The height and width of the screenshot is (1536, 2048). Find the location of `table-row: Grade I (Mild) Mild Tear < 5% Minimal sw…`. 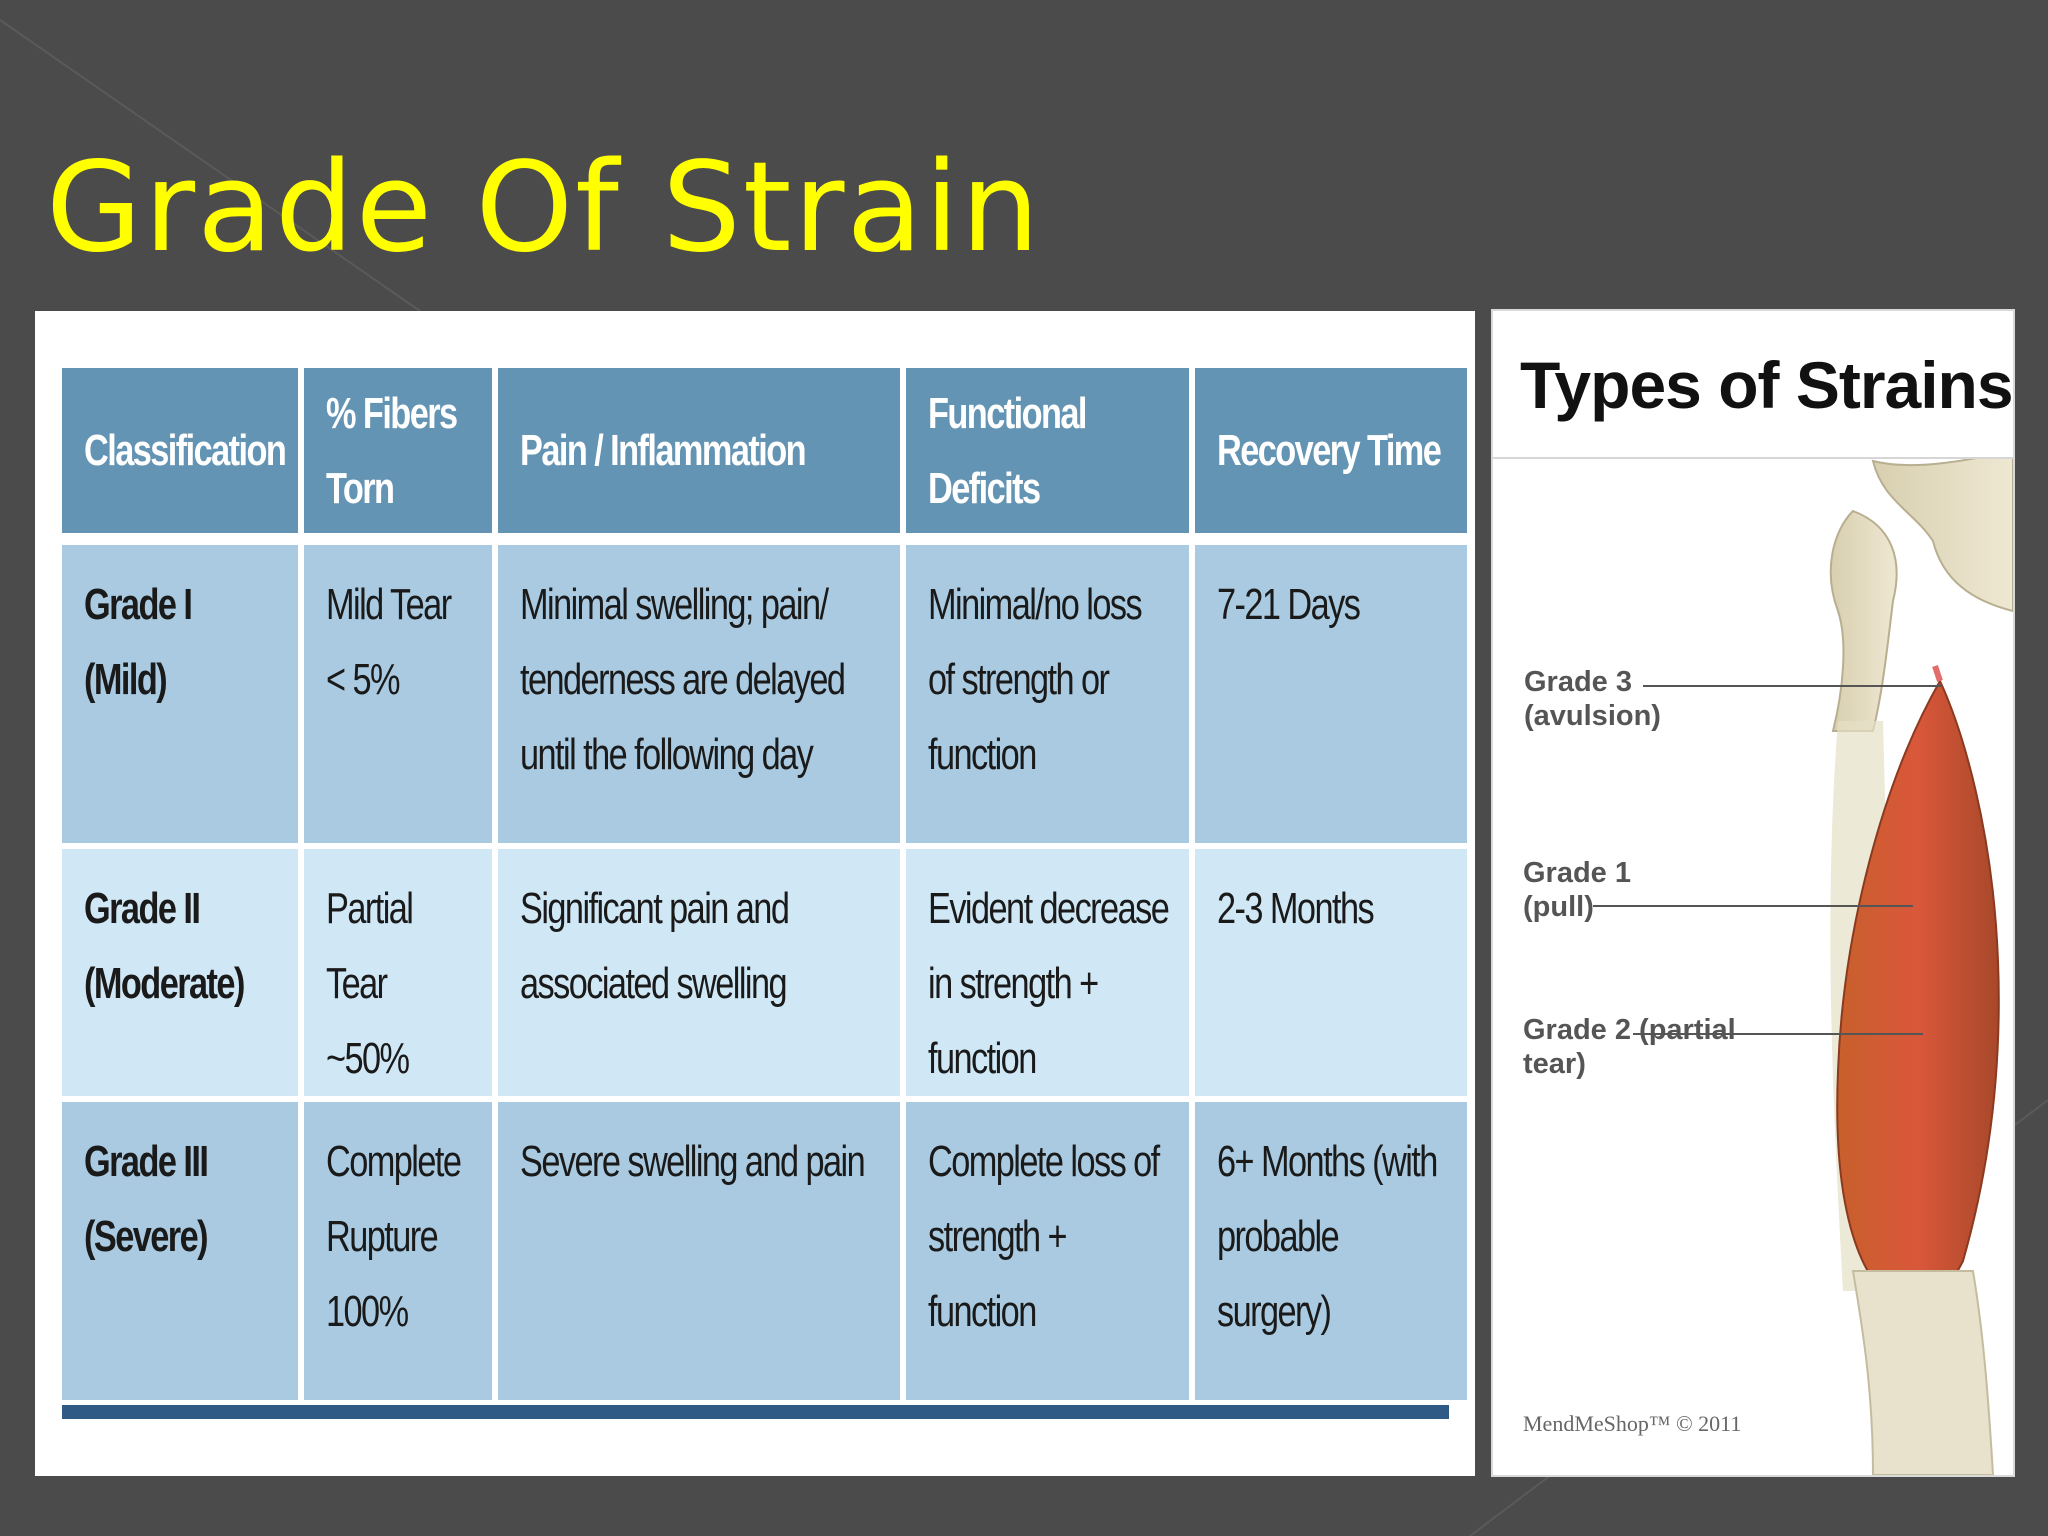

table-row: Grade I (Mild) Mild Tear < 5% Minimal sw… is located at coordinates (764, 697).